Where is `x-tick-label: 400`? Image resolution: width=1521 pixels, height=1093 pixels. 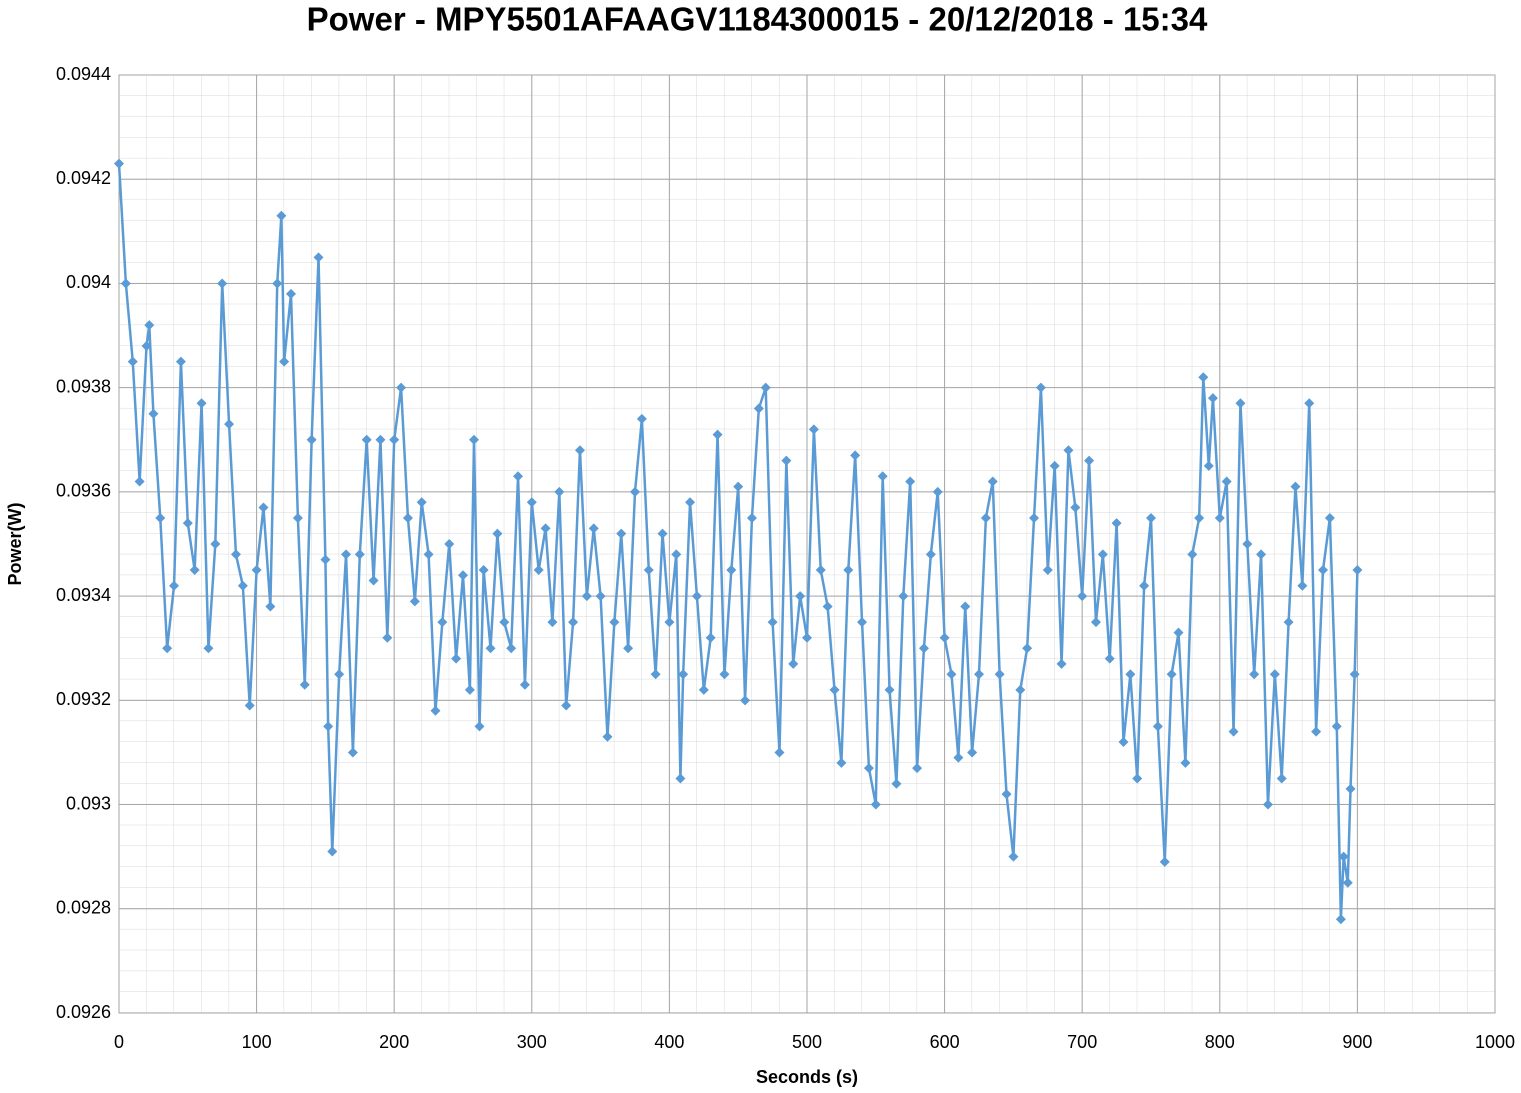 x-tick-label: 400 is located at coordinates (669, 1042).